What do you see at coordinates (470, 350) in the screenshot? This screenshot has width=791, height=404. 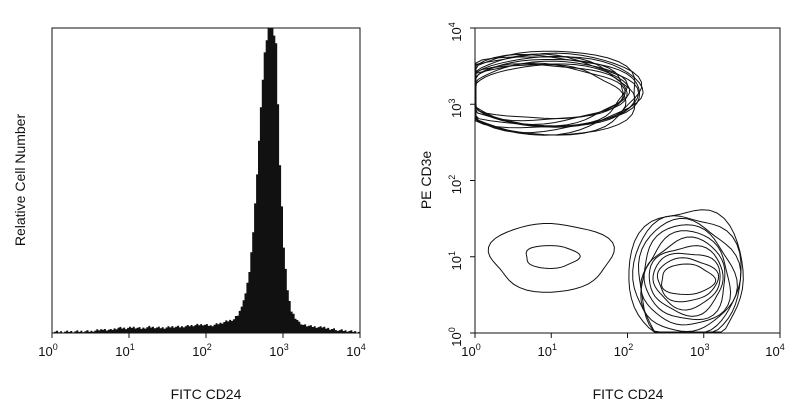 I see `contour-x-tick-label: 10⁰` at bounding box center [470, 350].